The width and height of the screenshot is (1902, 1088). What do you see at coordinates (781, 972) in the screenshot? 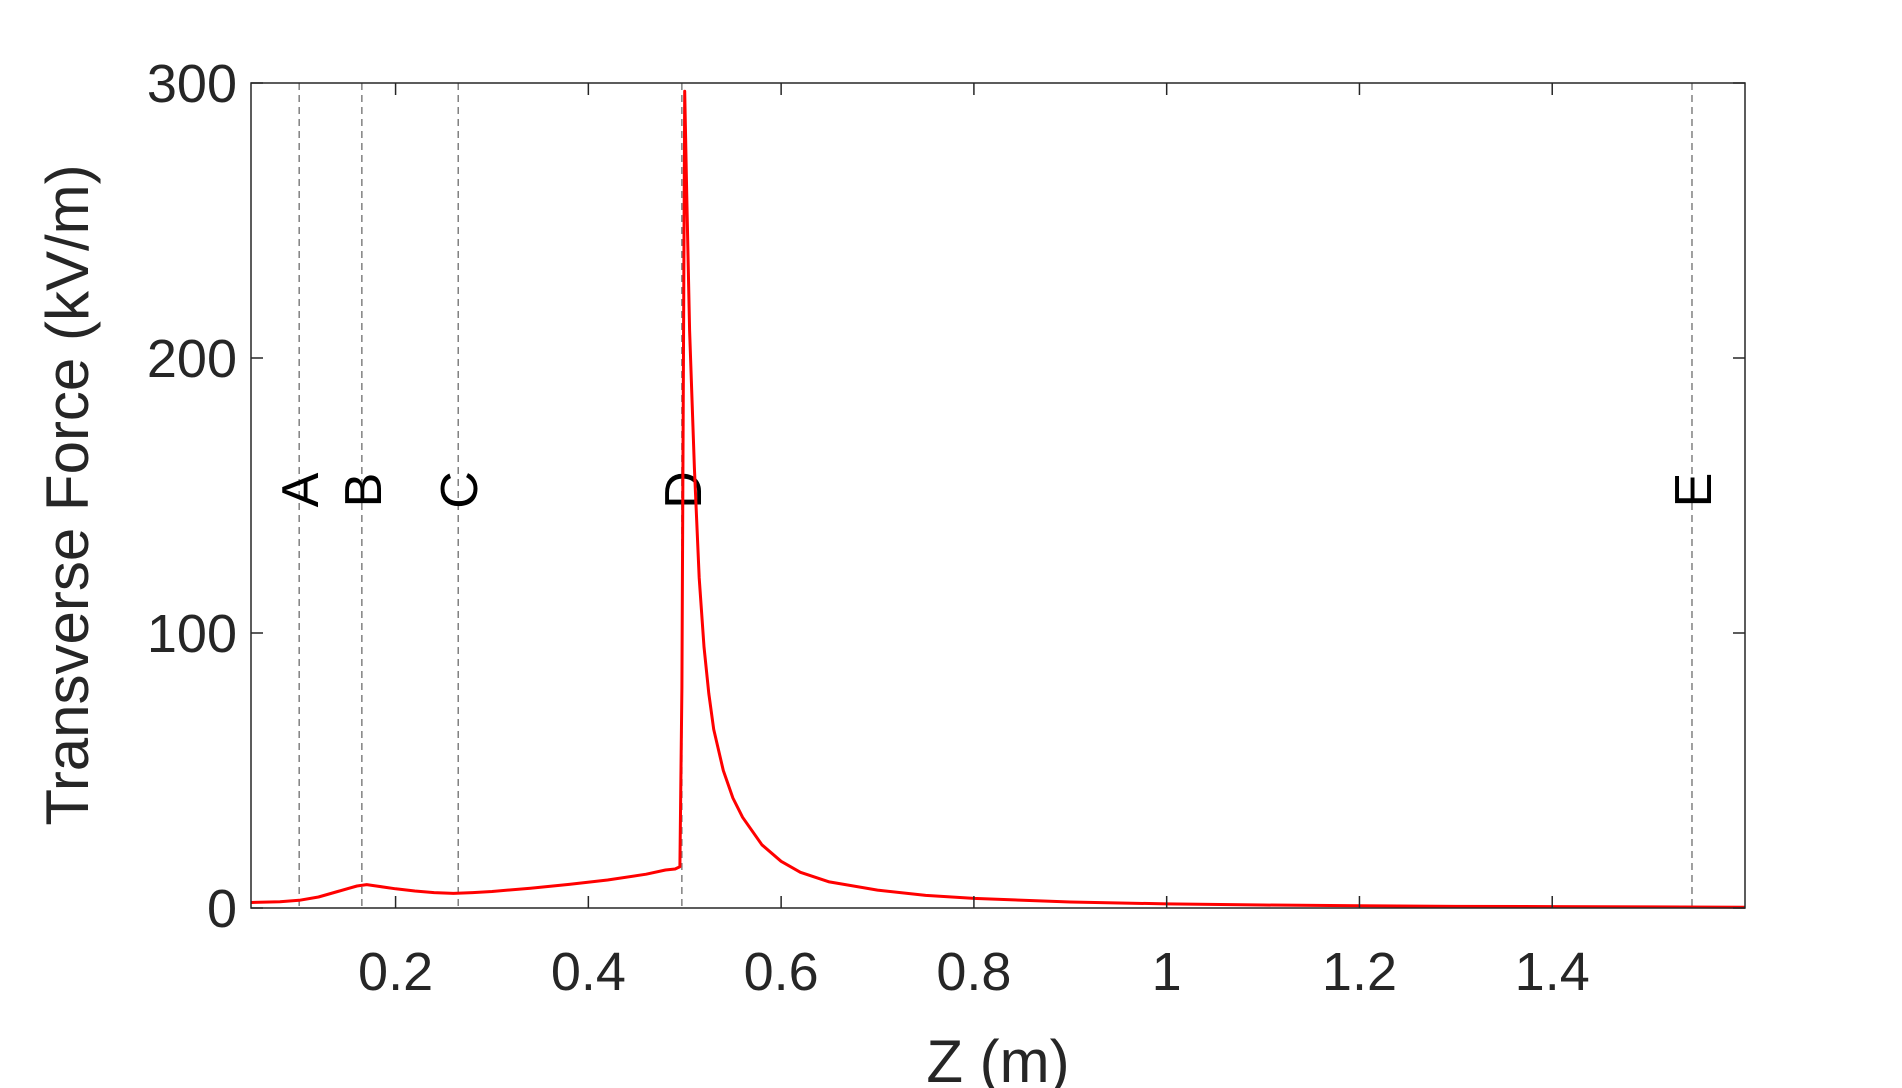
I see `x-tick-label: 0.6` at bounding box center [781, 972].